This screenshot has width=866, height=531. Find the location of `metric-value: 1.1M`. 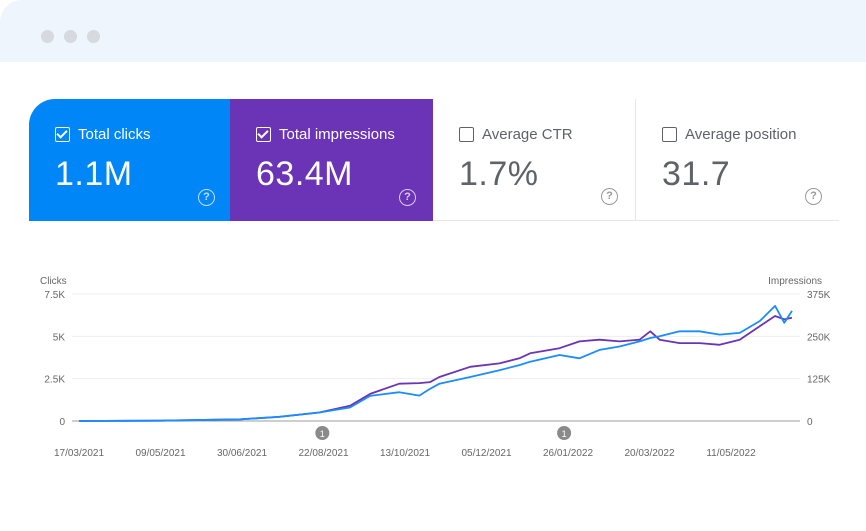

metric-value: 1.1M is located at coordinates (94, 174).